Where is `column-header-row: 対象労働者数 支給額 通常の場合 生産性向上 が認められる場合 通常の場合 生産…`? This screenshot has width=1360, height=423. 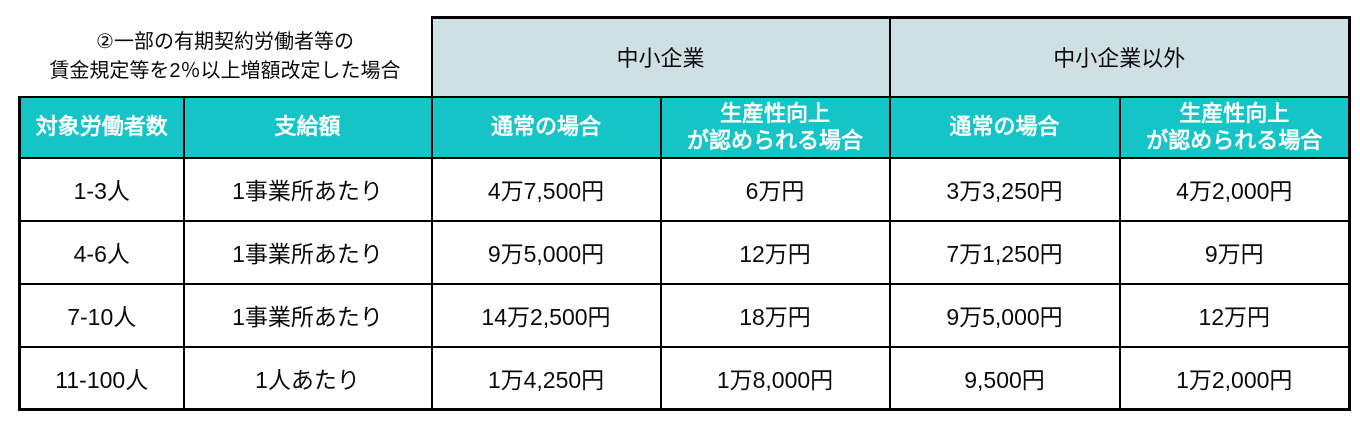 column-header-row: 対象労働者数 支給額 通常の場合 生産性向上 が認められる場合 通常の場合 生産… is located at coordinates (684, 127).